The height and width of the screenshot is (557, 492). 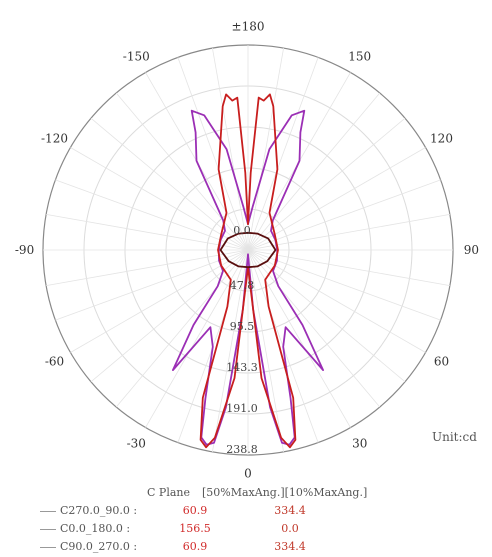 What do you see at coordinates (99, 546) in the screenshot?
I see `legend-name: C90.0_270.0 :` at bounding box center [99, 546].